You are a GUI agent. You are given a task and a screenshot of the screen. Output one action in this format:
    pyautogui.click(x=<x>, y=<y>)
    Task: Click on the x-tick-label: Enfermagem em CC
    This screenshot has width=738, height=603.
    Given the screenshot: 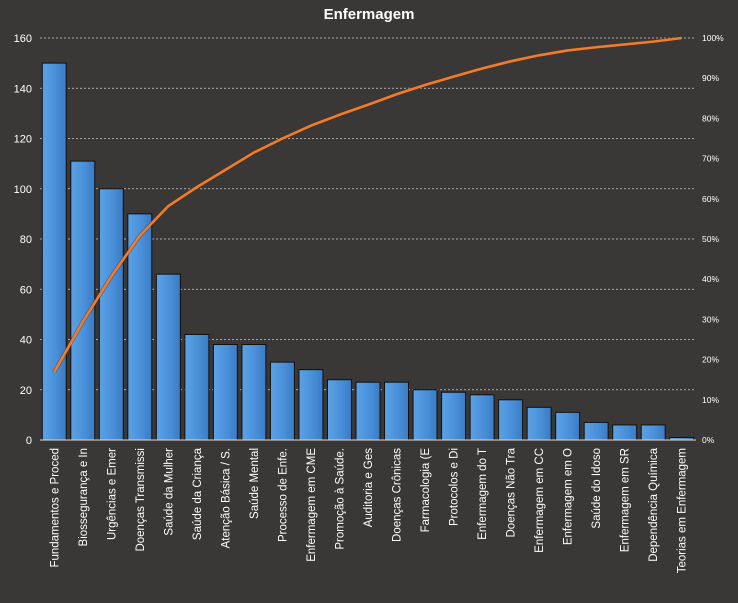 What is the action you would take?
    pyautogui.click(x=540, y=500)
    